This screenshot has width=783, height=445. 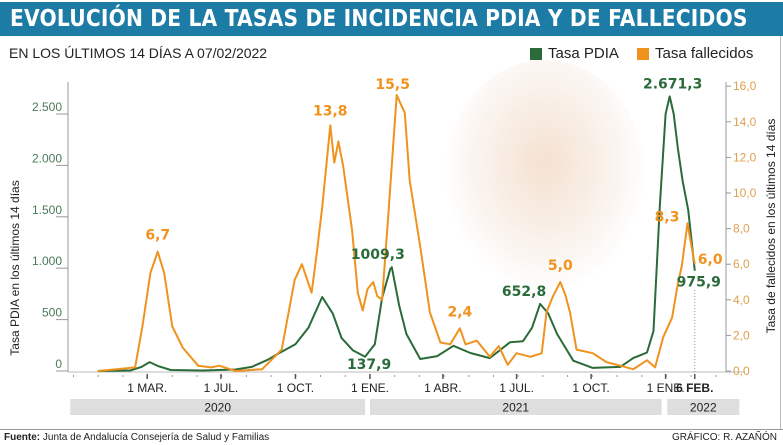 I want to click on left-axis-tick-label: 1.500, so click(x=47, y=210).